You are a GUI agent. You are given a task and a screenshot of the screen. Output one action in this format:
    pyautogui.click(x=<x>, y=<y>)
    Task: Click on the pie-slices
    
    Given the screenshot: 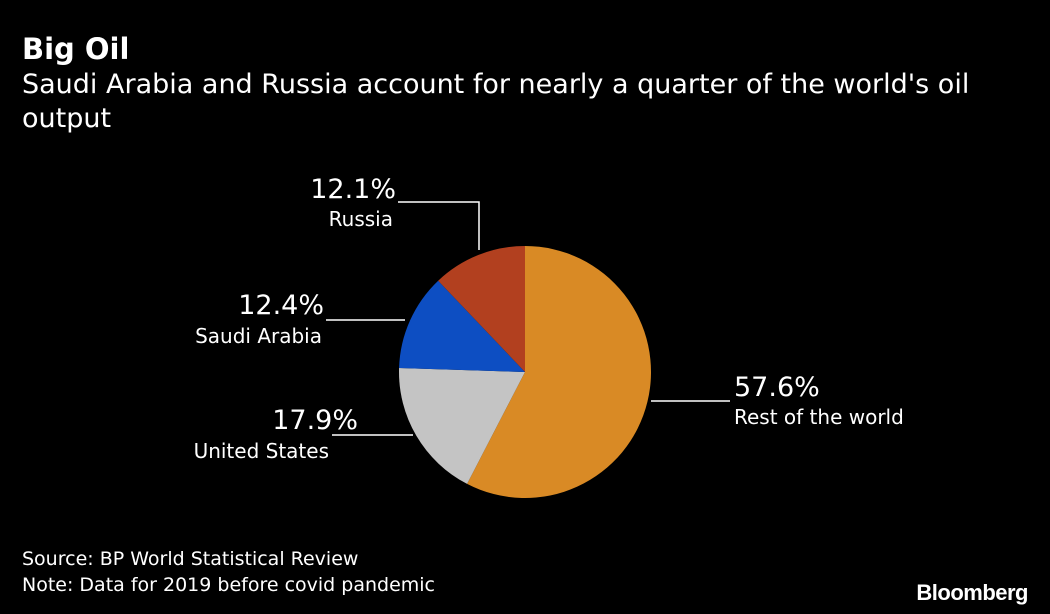 What is the action you would take?
    pyautogui.click(x=525, y=372)
    